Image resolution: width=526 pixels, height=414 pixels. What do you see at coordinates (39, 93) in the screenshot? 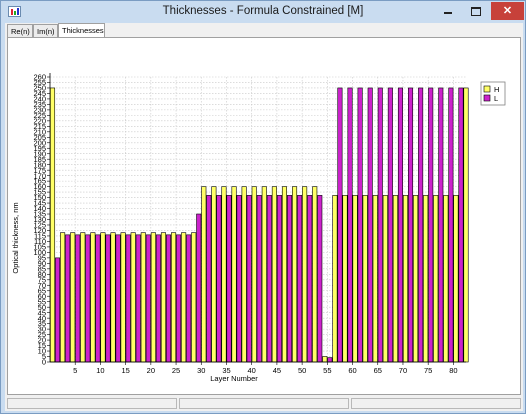
I see `y-tick-label: 245` at bounding box center [39, 93].